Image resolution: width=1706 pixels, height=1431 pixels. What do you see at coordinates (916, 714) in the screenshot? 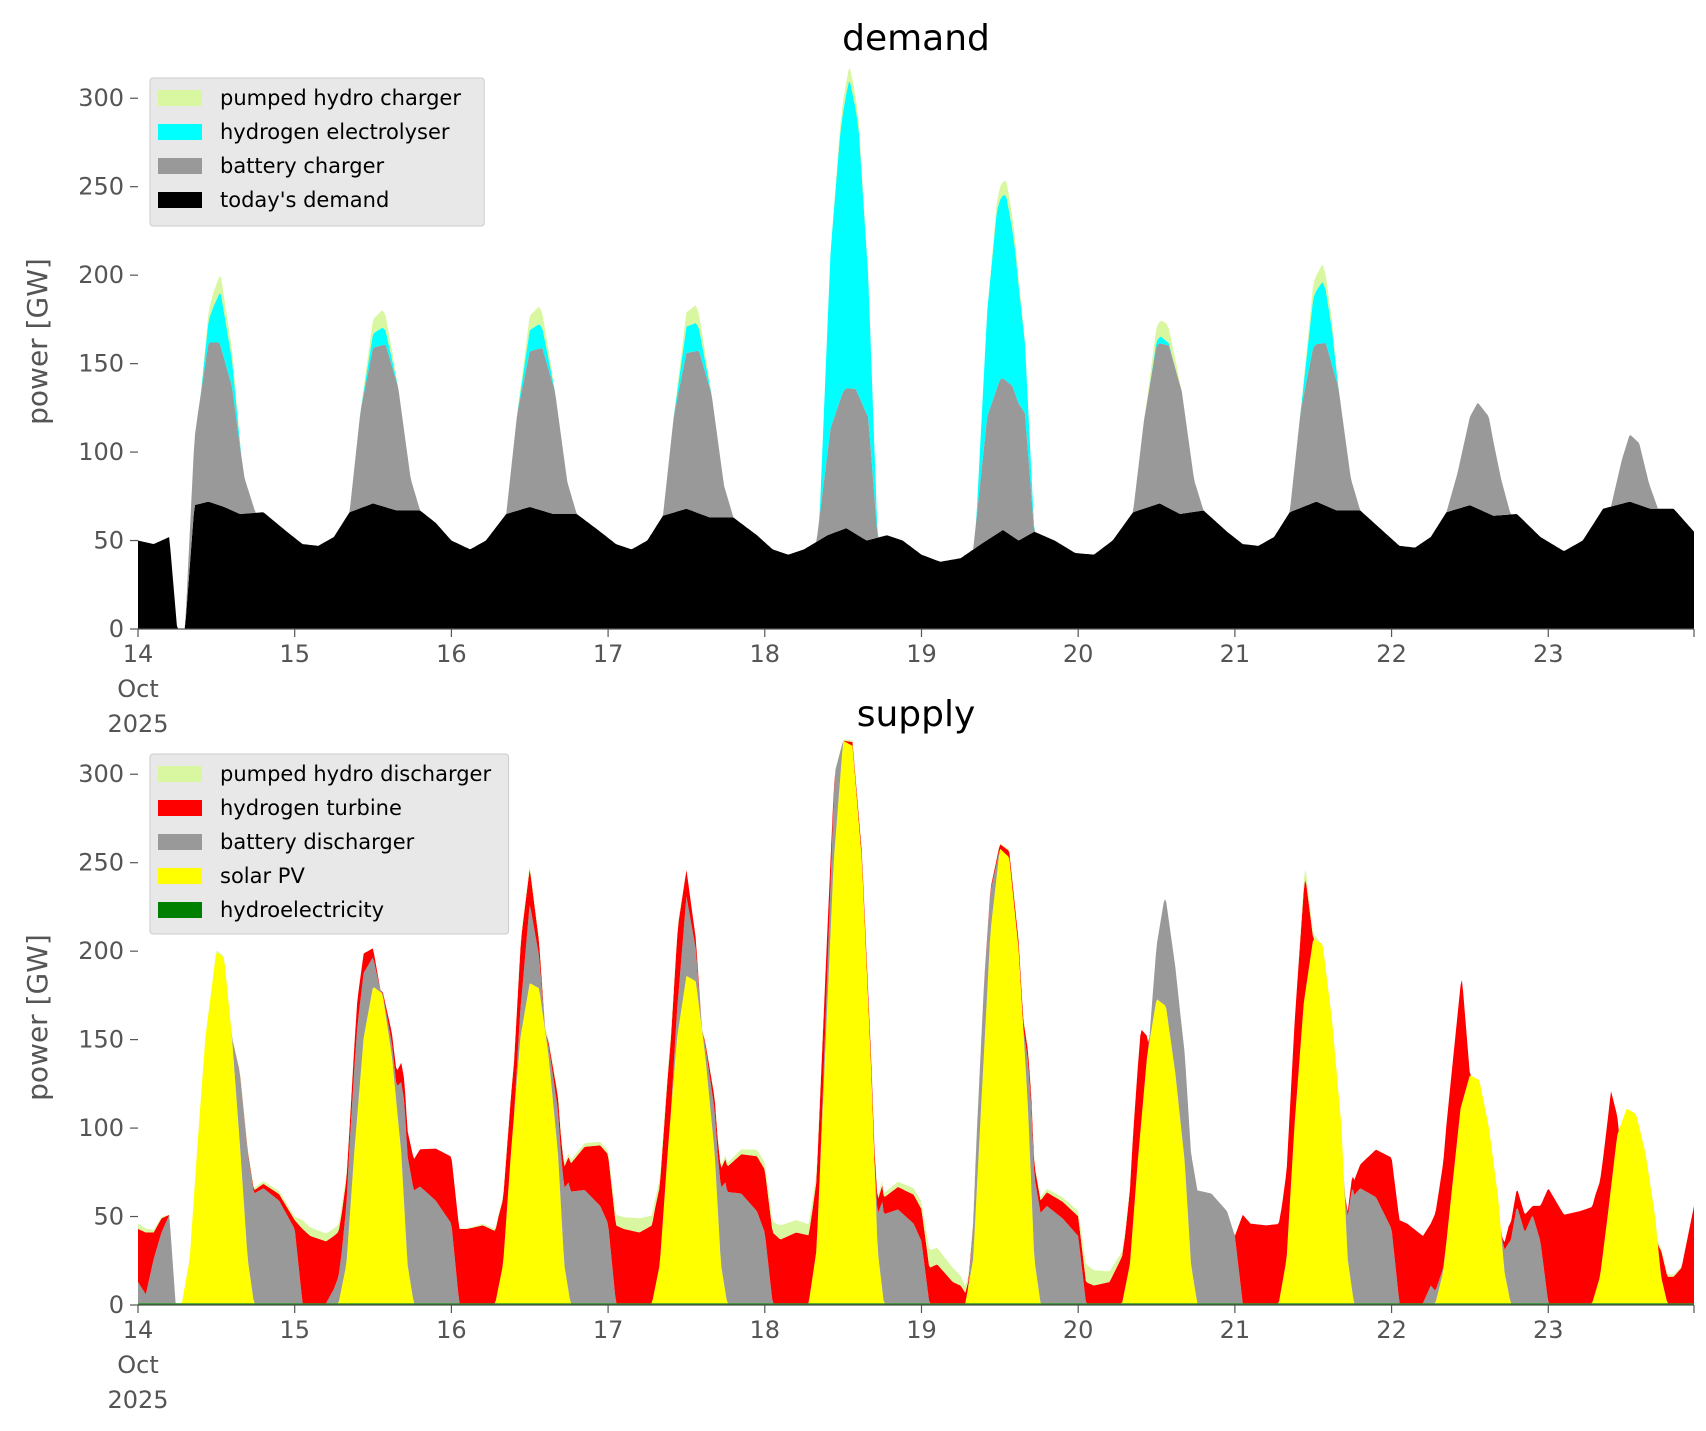
I see `chart-title: supply` at bounding box center [916, 714].